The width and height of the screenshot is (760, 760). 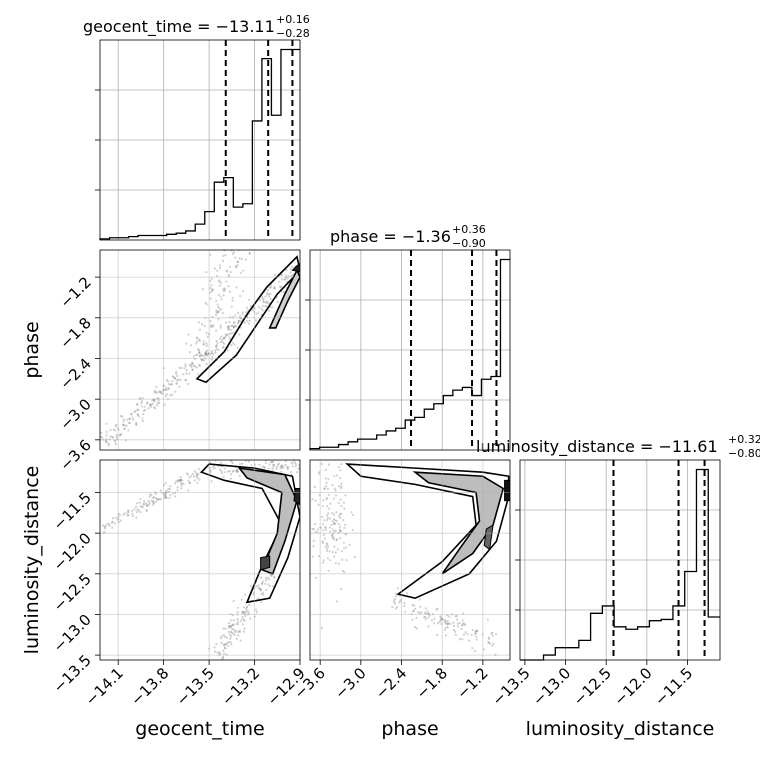 I want to click on xlabel-luminosity-distance: luminosity_distance, so click(x=620, y=729).